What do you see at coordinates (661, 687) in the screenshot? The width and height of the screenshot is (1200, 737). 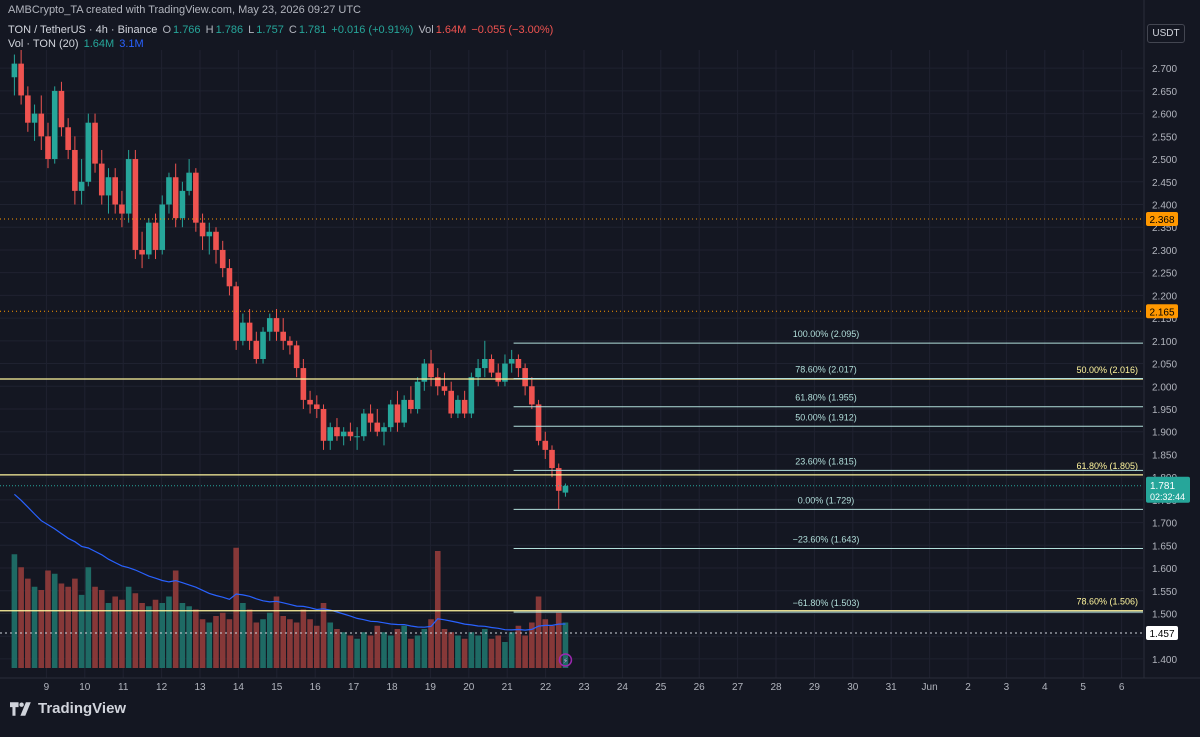 I see `x-tick-label: 25` at bounding box center [661, 687].